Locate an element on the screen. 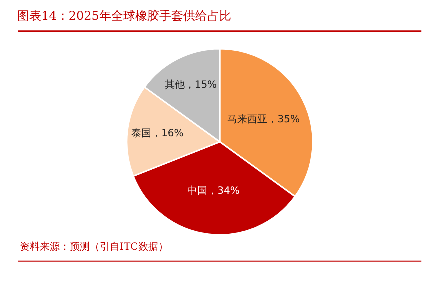 The width and height of the screenshot is (440, 285). slice-label: 其他，15% is located at coordinates (191, 84).